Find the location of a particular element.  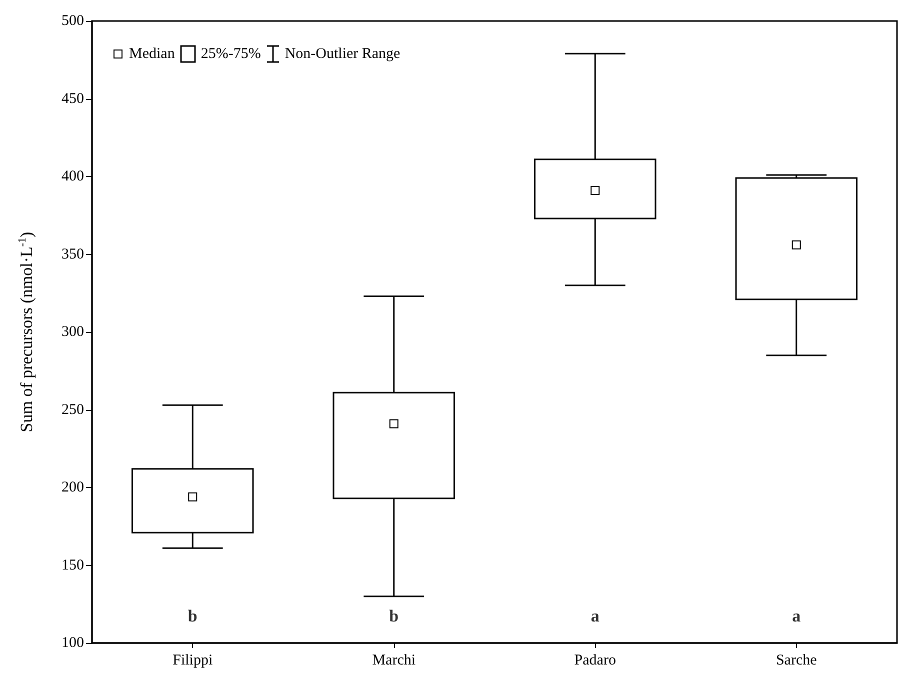

y-axis-title: Sum of precursors (nmol·L-1) is located at coordinates (26, 332).